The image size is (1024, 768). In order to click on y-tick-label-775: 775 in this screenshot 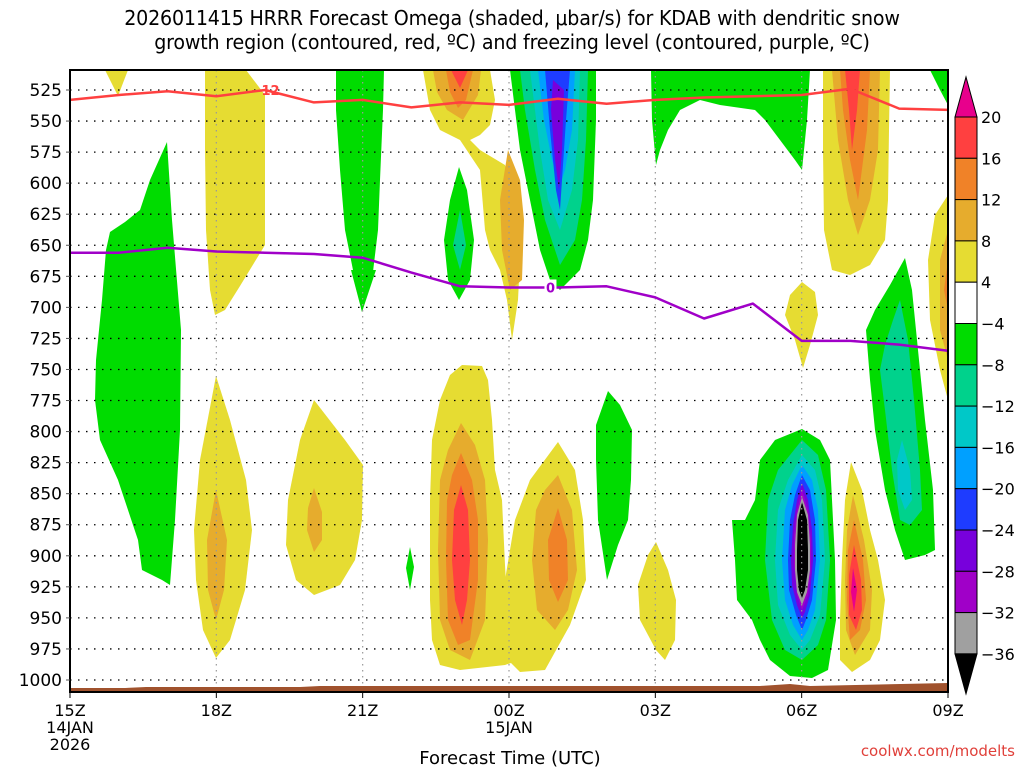, I will do `click(46, 402)`.